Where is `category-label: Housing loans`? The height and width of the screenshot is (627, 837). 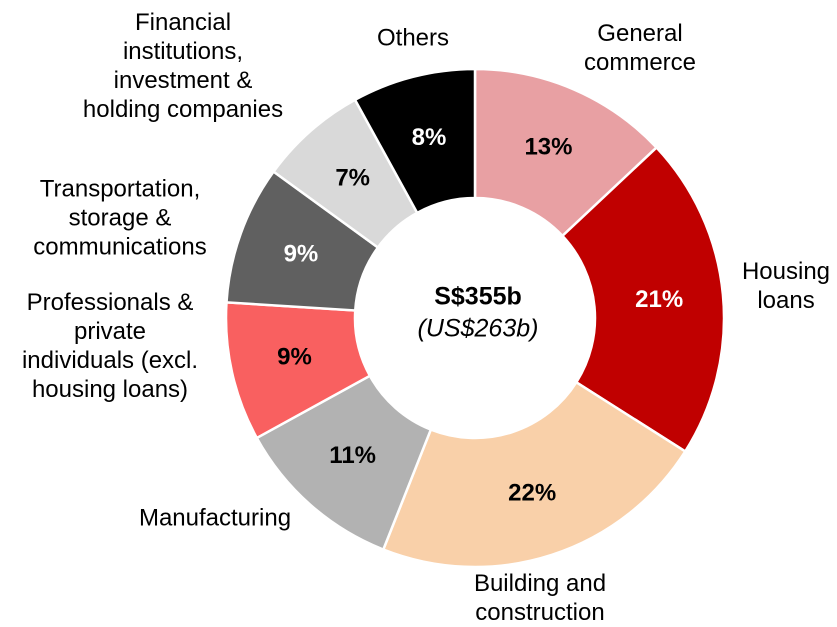 category-label: Housing loans is located at coordinates (786, 286).